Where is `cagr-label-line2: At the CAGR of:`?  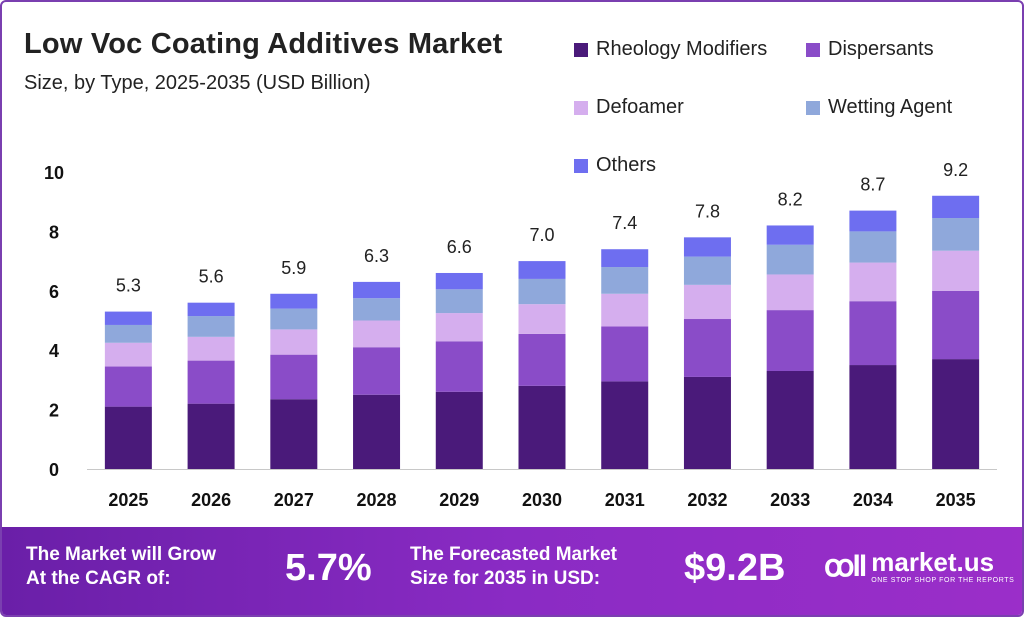
cagr-label-line2: At the CAGR of: is located at coordinates (98, 578).